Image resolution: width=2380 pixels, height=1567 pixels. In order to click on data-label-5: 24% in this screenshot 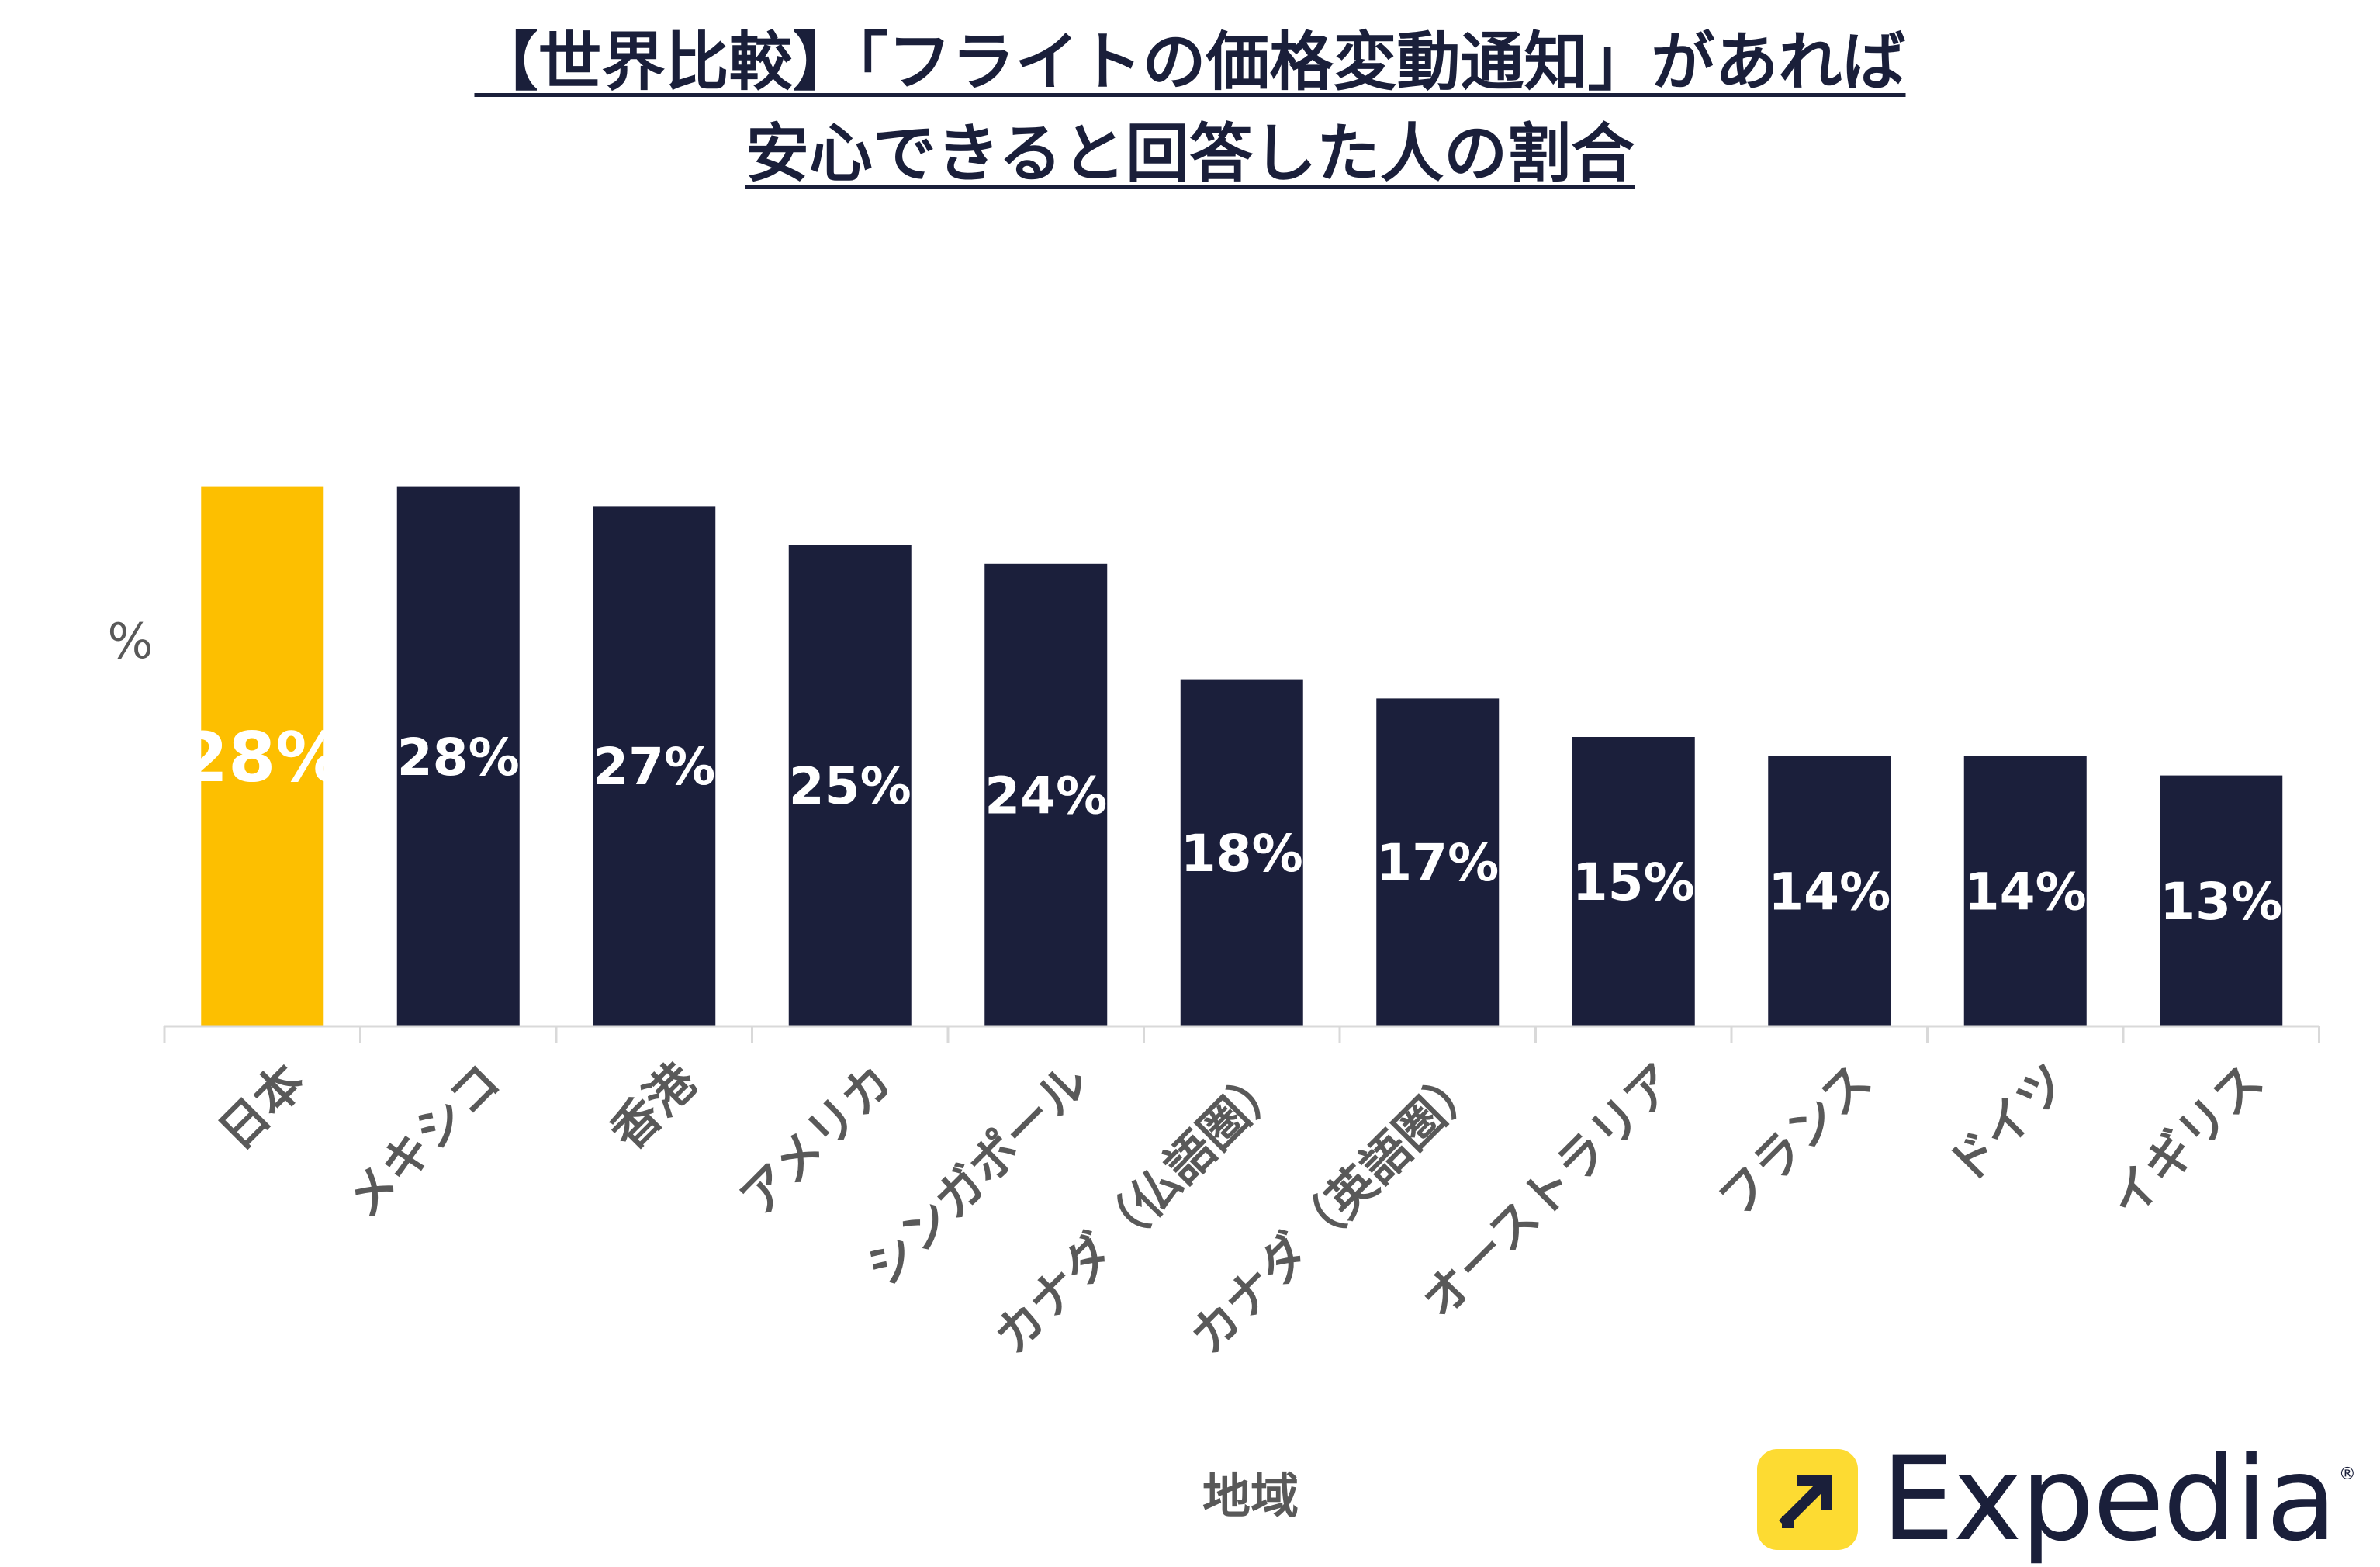, I will do `click(1045, 796)`.